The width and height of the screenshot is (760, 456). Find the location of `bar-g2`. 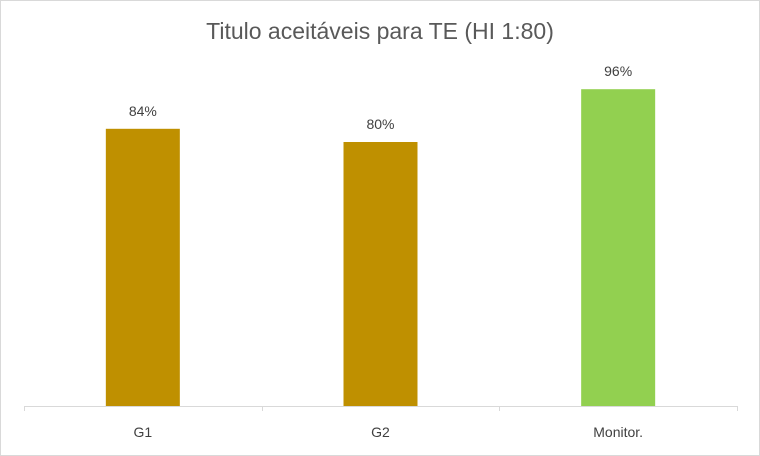

bar-g2 is located at coordinates (380, 274).